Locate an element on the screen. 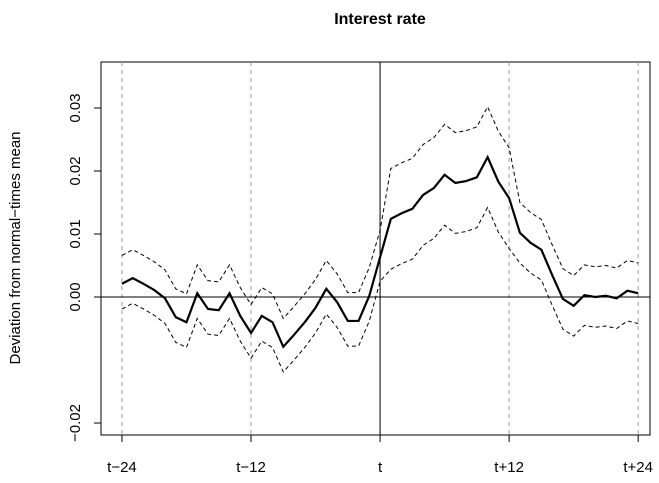  y-tick-label: −0.02 is located at coordinates (75, 423).